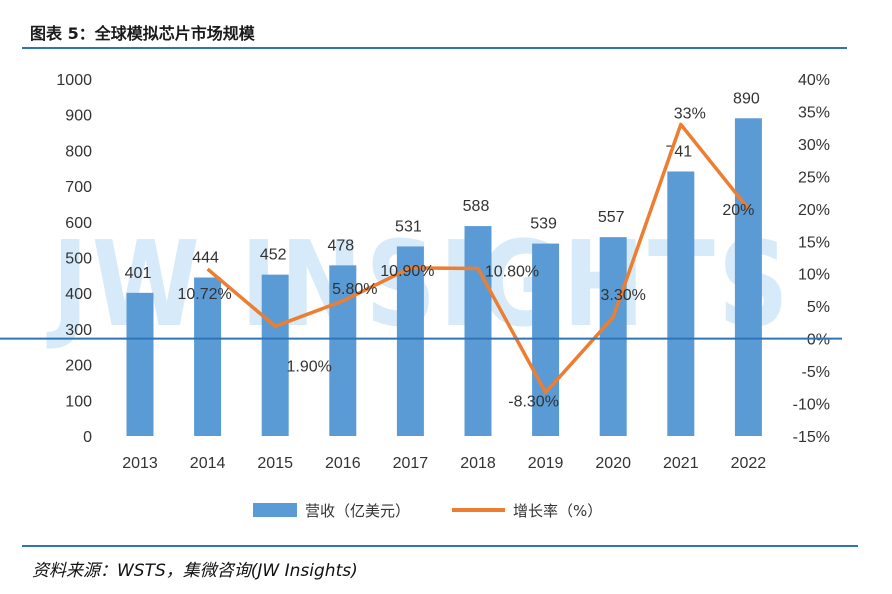 The height and width of the screenshot is (594, 892). I want to click on y-right-tick: 30%, so click(814, 145).